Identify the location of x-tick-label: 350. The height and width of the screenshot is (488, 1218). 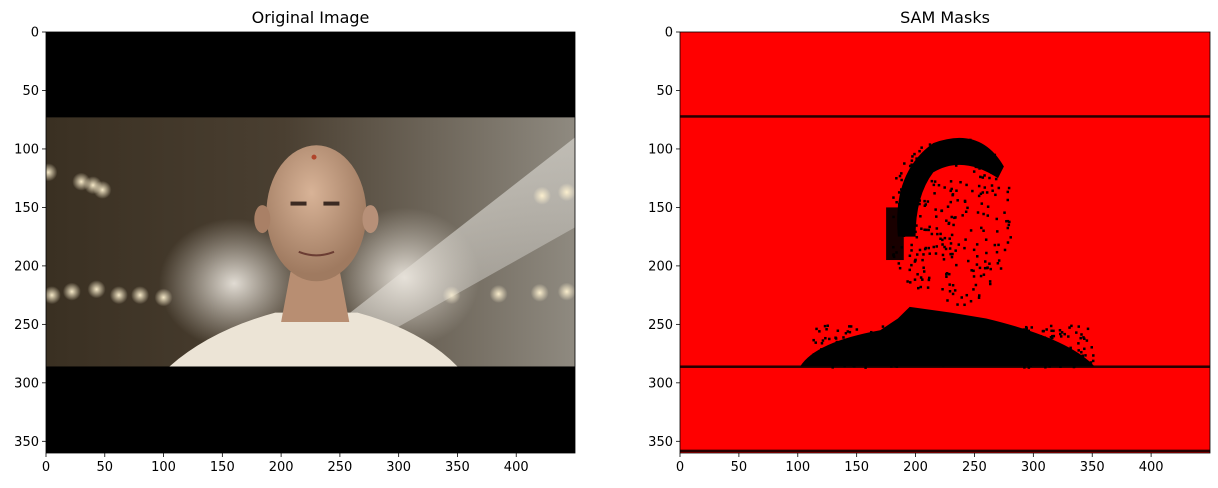
(457, 467).